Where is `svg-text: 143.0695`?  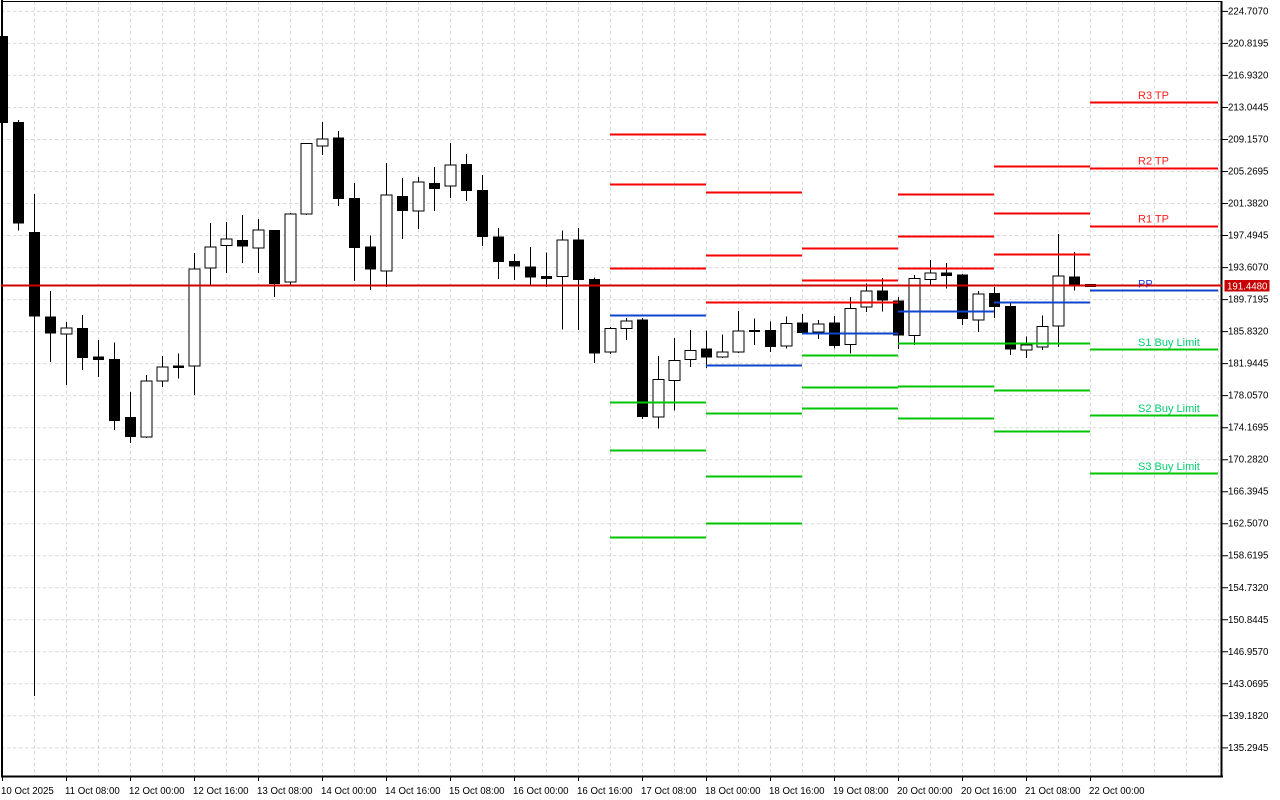
svg-text: 143.0695 is located at coordinates (1248, 684).